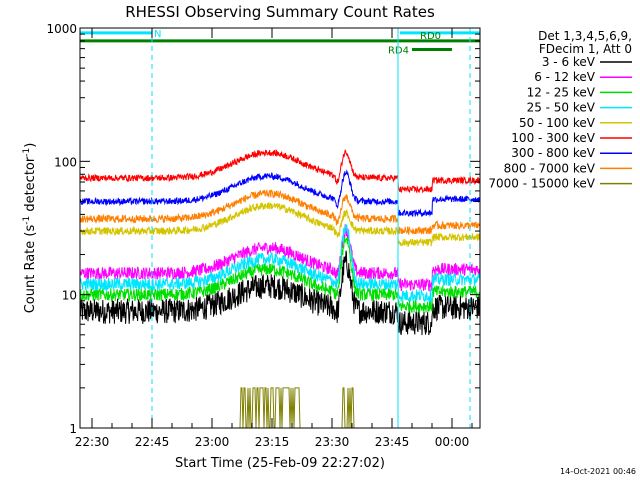 Image resolution: width=640 pixels, height=480 pixels. Describe the element at coordinates (30, 145) in the screenshot. I see `y-axis-label-part: )` at that location.